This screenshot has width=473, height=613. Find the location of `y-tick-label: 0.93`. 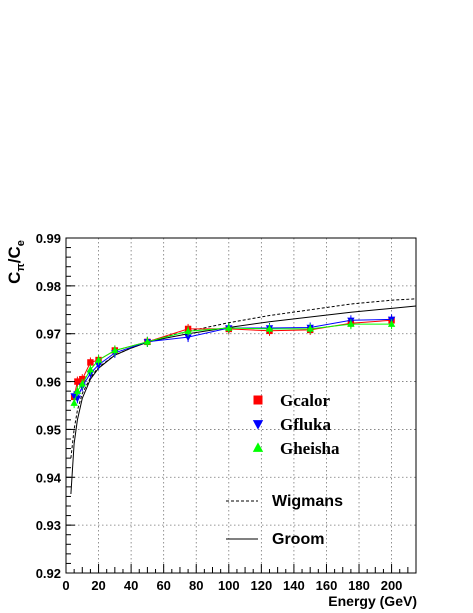

y-tick-label: 0.93 is located at coordinates (48, 525).